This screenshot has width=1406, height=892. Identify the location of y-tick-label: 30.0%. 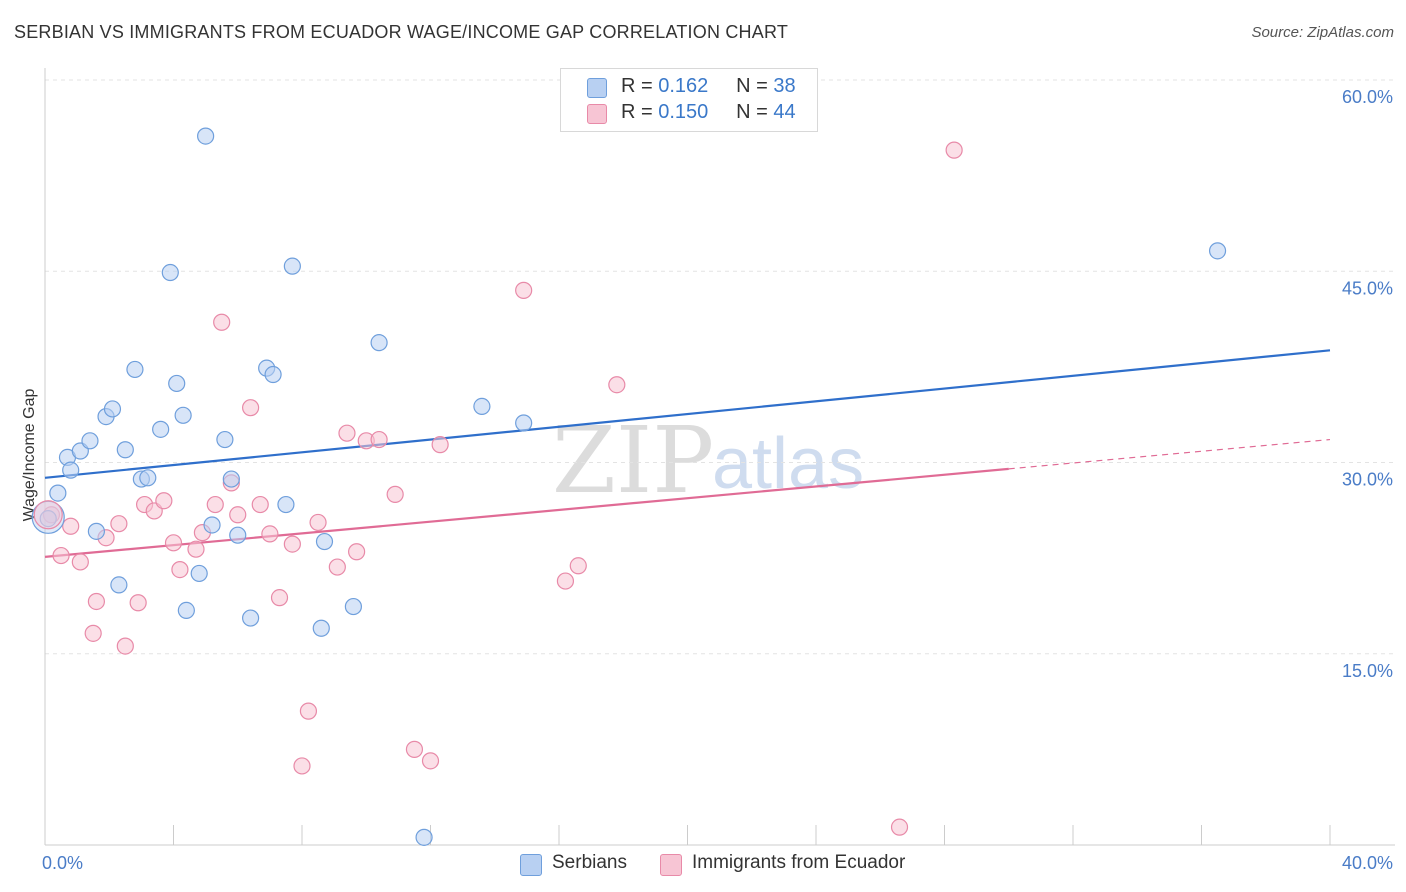
(1367, 480).